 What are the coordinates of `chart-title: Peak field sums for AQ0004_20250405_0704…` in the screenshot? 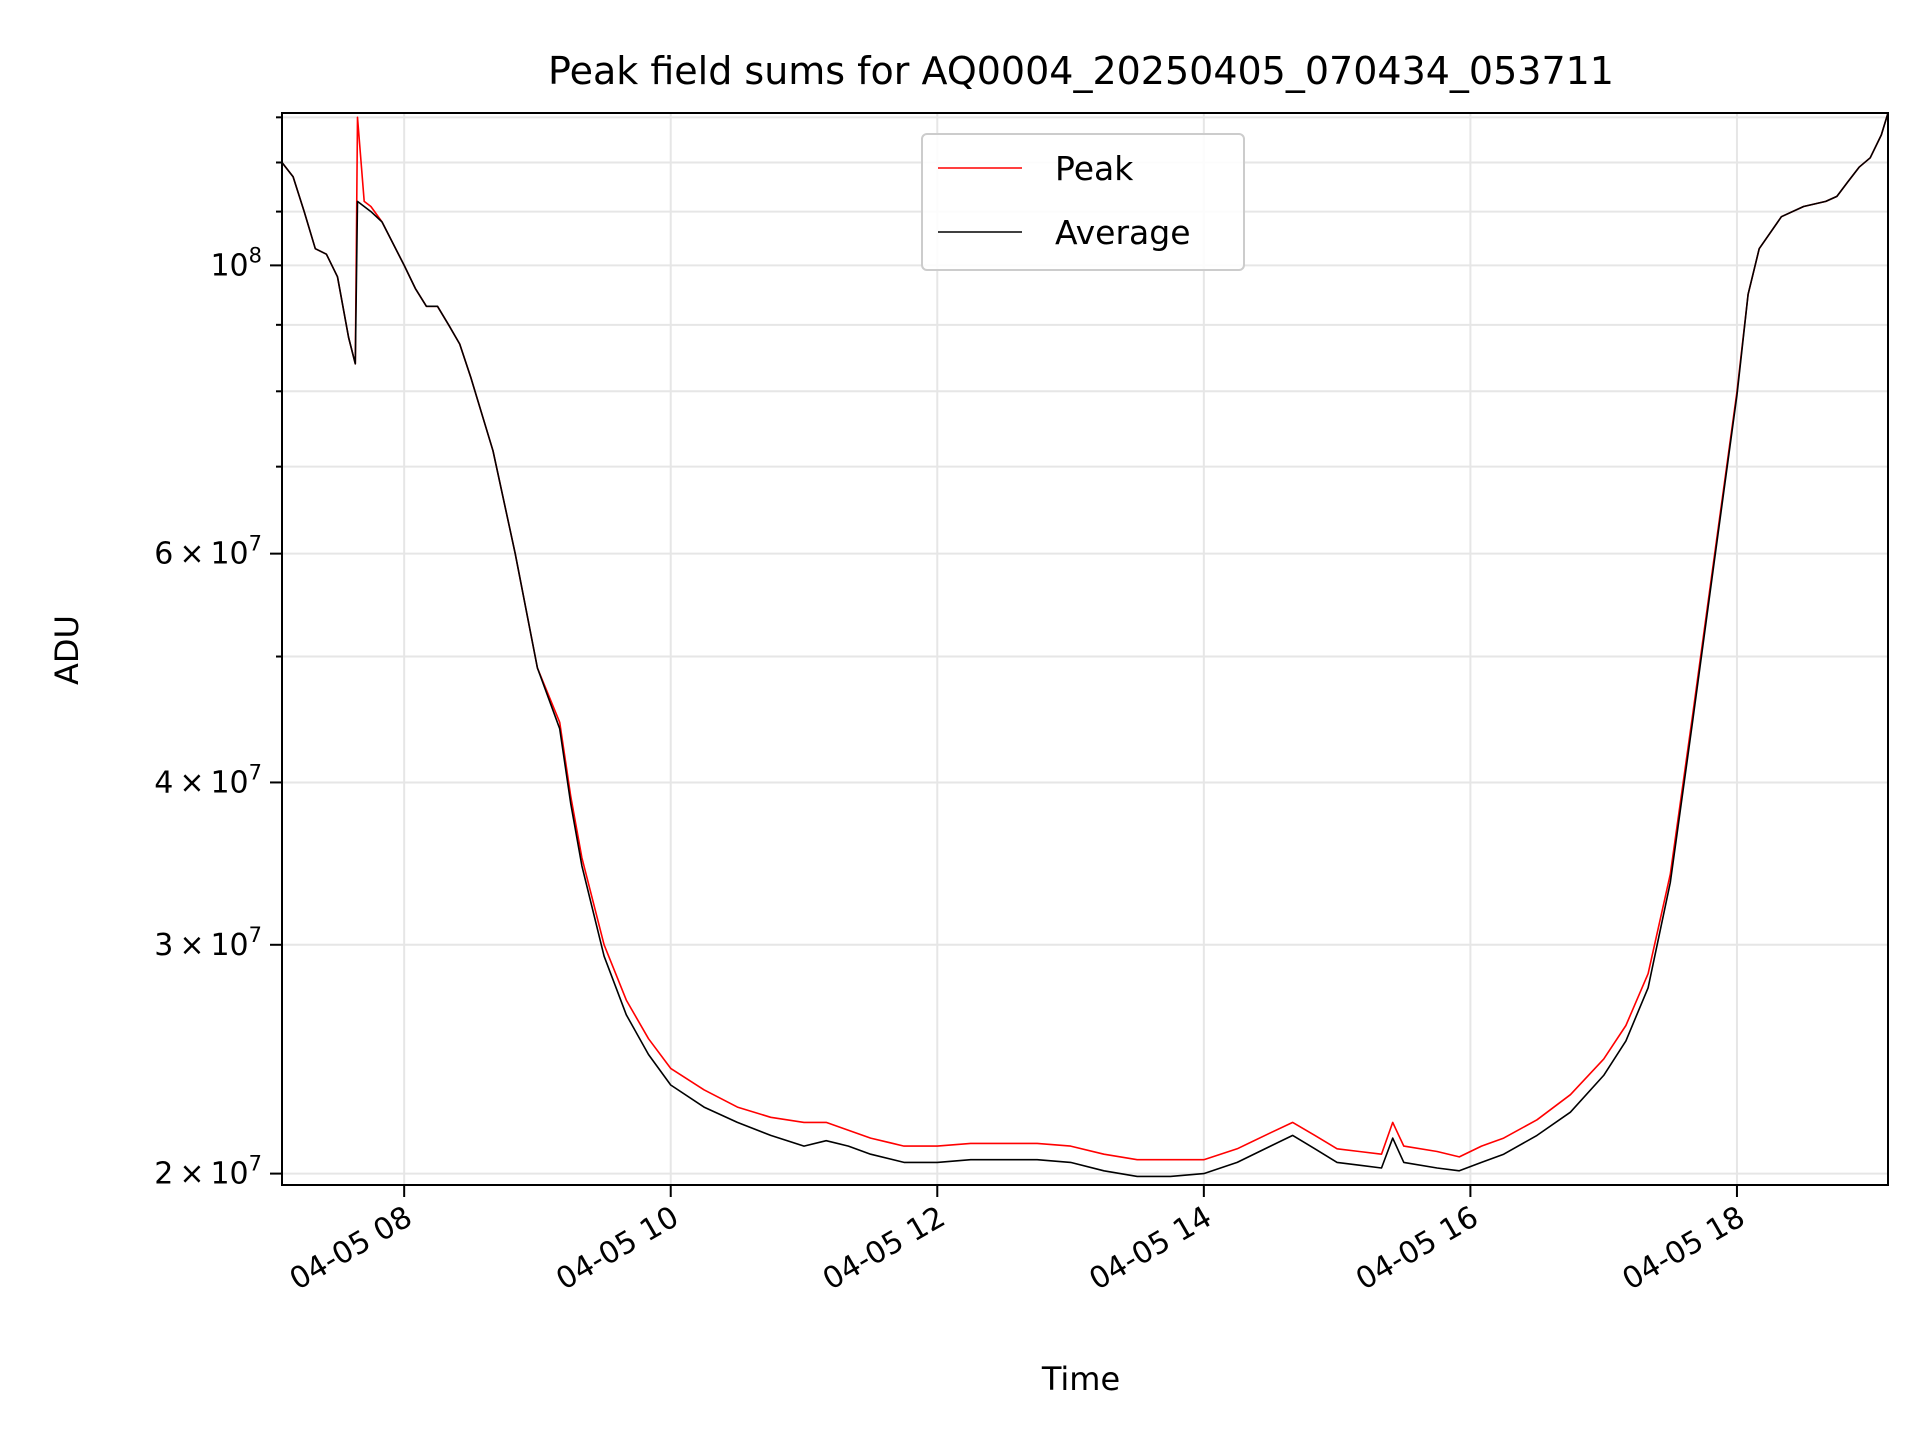 It's located at (1081, 71).